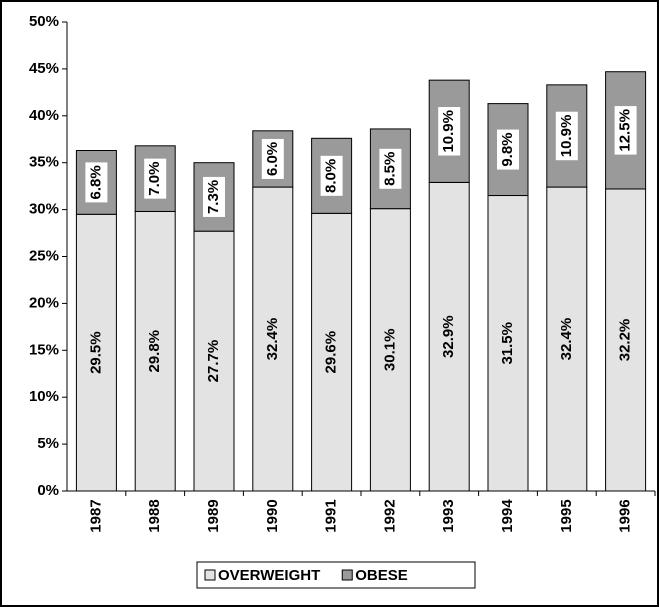 The image size is (659, 607). Describe the element at coordinates (44, 396) in the screenshot. I see `y-tick-label: 10%` at that location.